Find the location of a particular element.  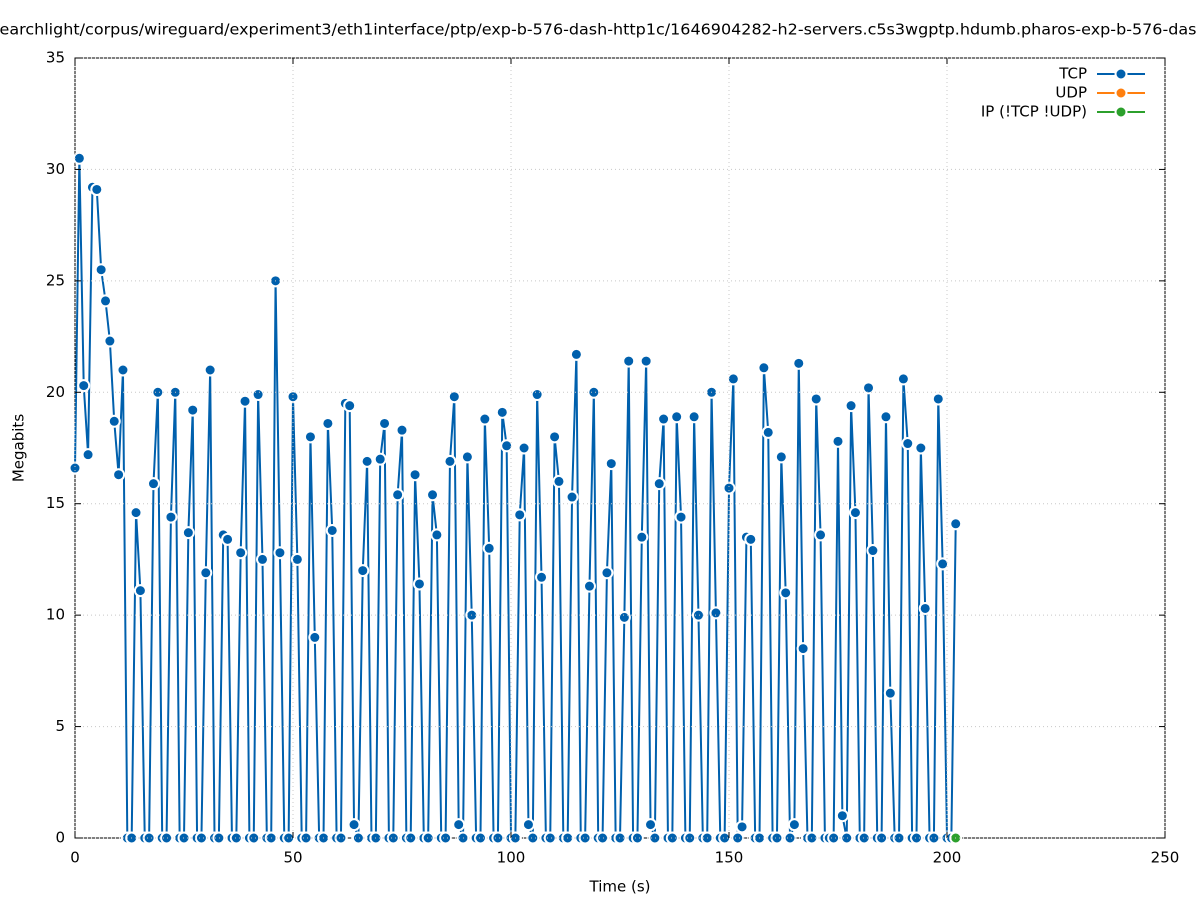

x-tick-label: 100 is located at coordinates (511, 858).